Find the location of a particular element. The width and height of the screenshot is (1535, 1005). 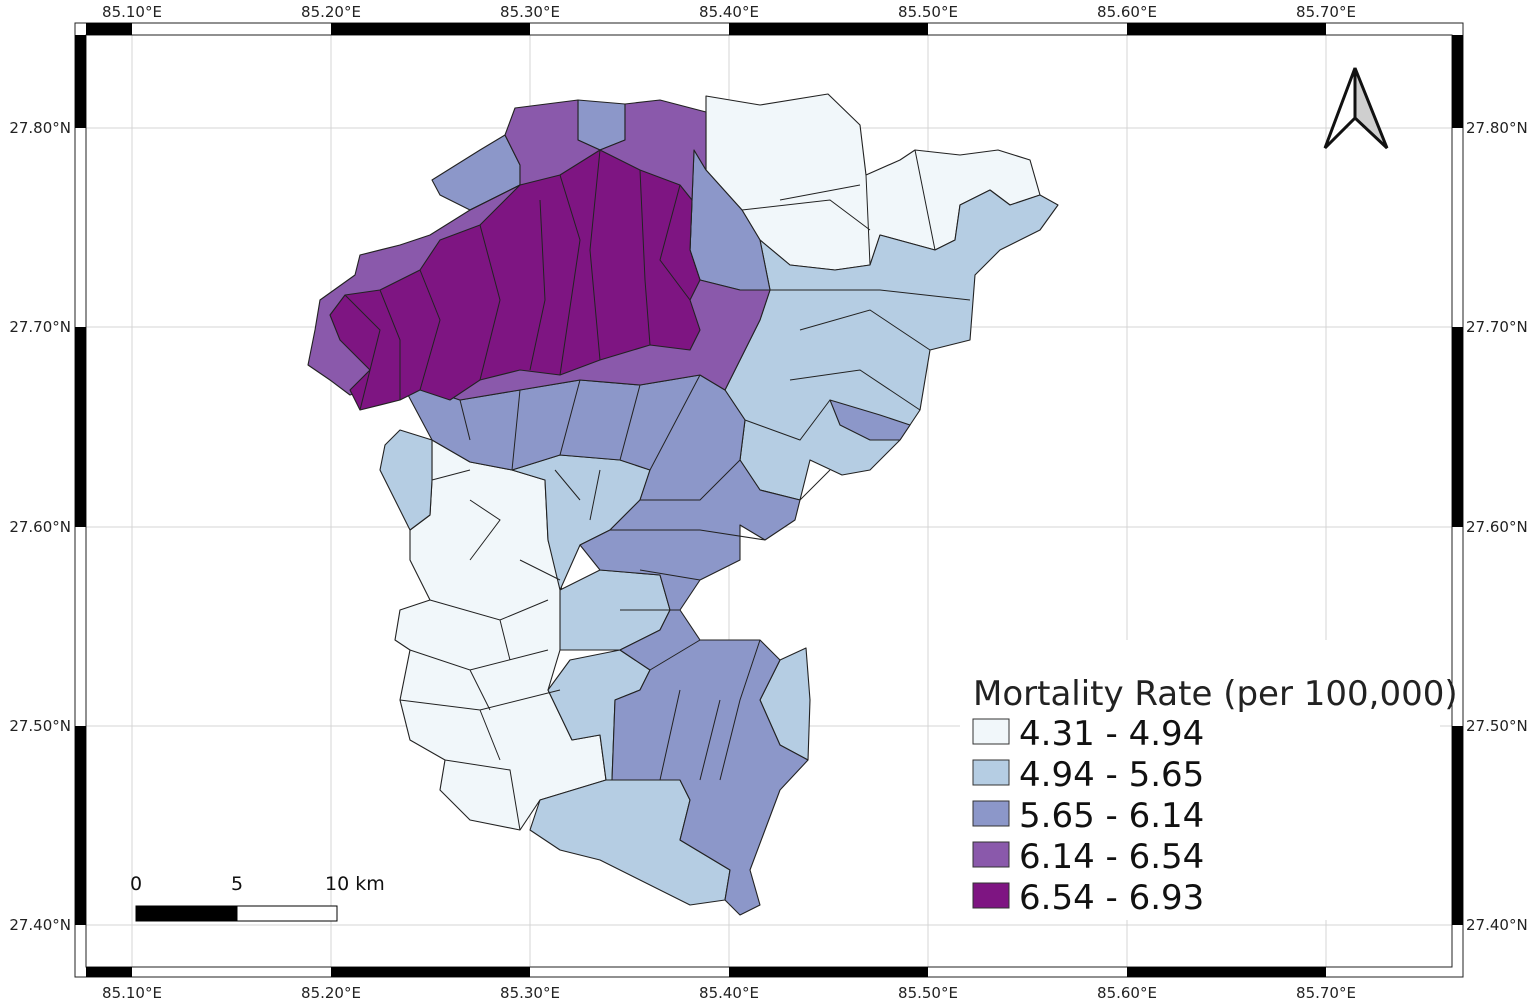

lat-label-right: 27.50°N is located at coordinates (1497, 726).